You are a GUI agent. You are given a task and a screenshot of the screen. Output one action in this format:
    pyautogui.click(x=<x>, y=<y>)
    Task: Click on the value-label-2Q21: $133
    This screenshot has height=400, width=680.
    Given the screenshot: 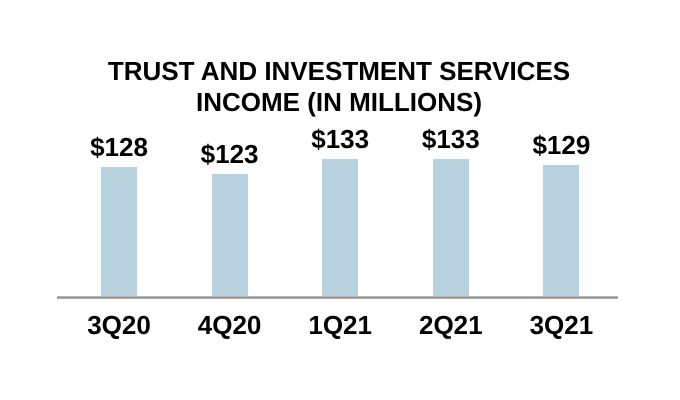 What is the action you would take?
    pyautogui.click(x=450, y=139)
    